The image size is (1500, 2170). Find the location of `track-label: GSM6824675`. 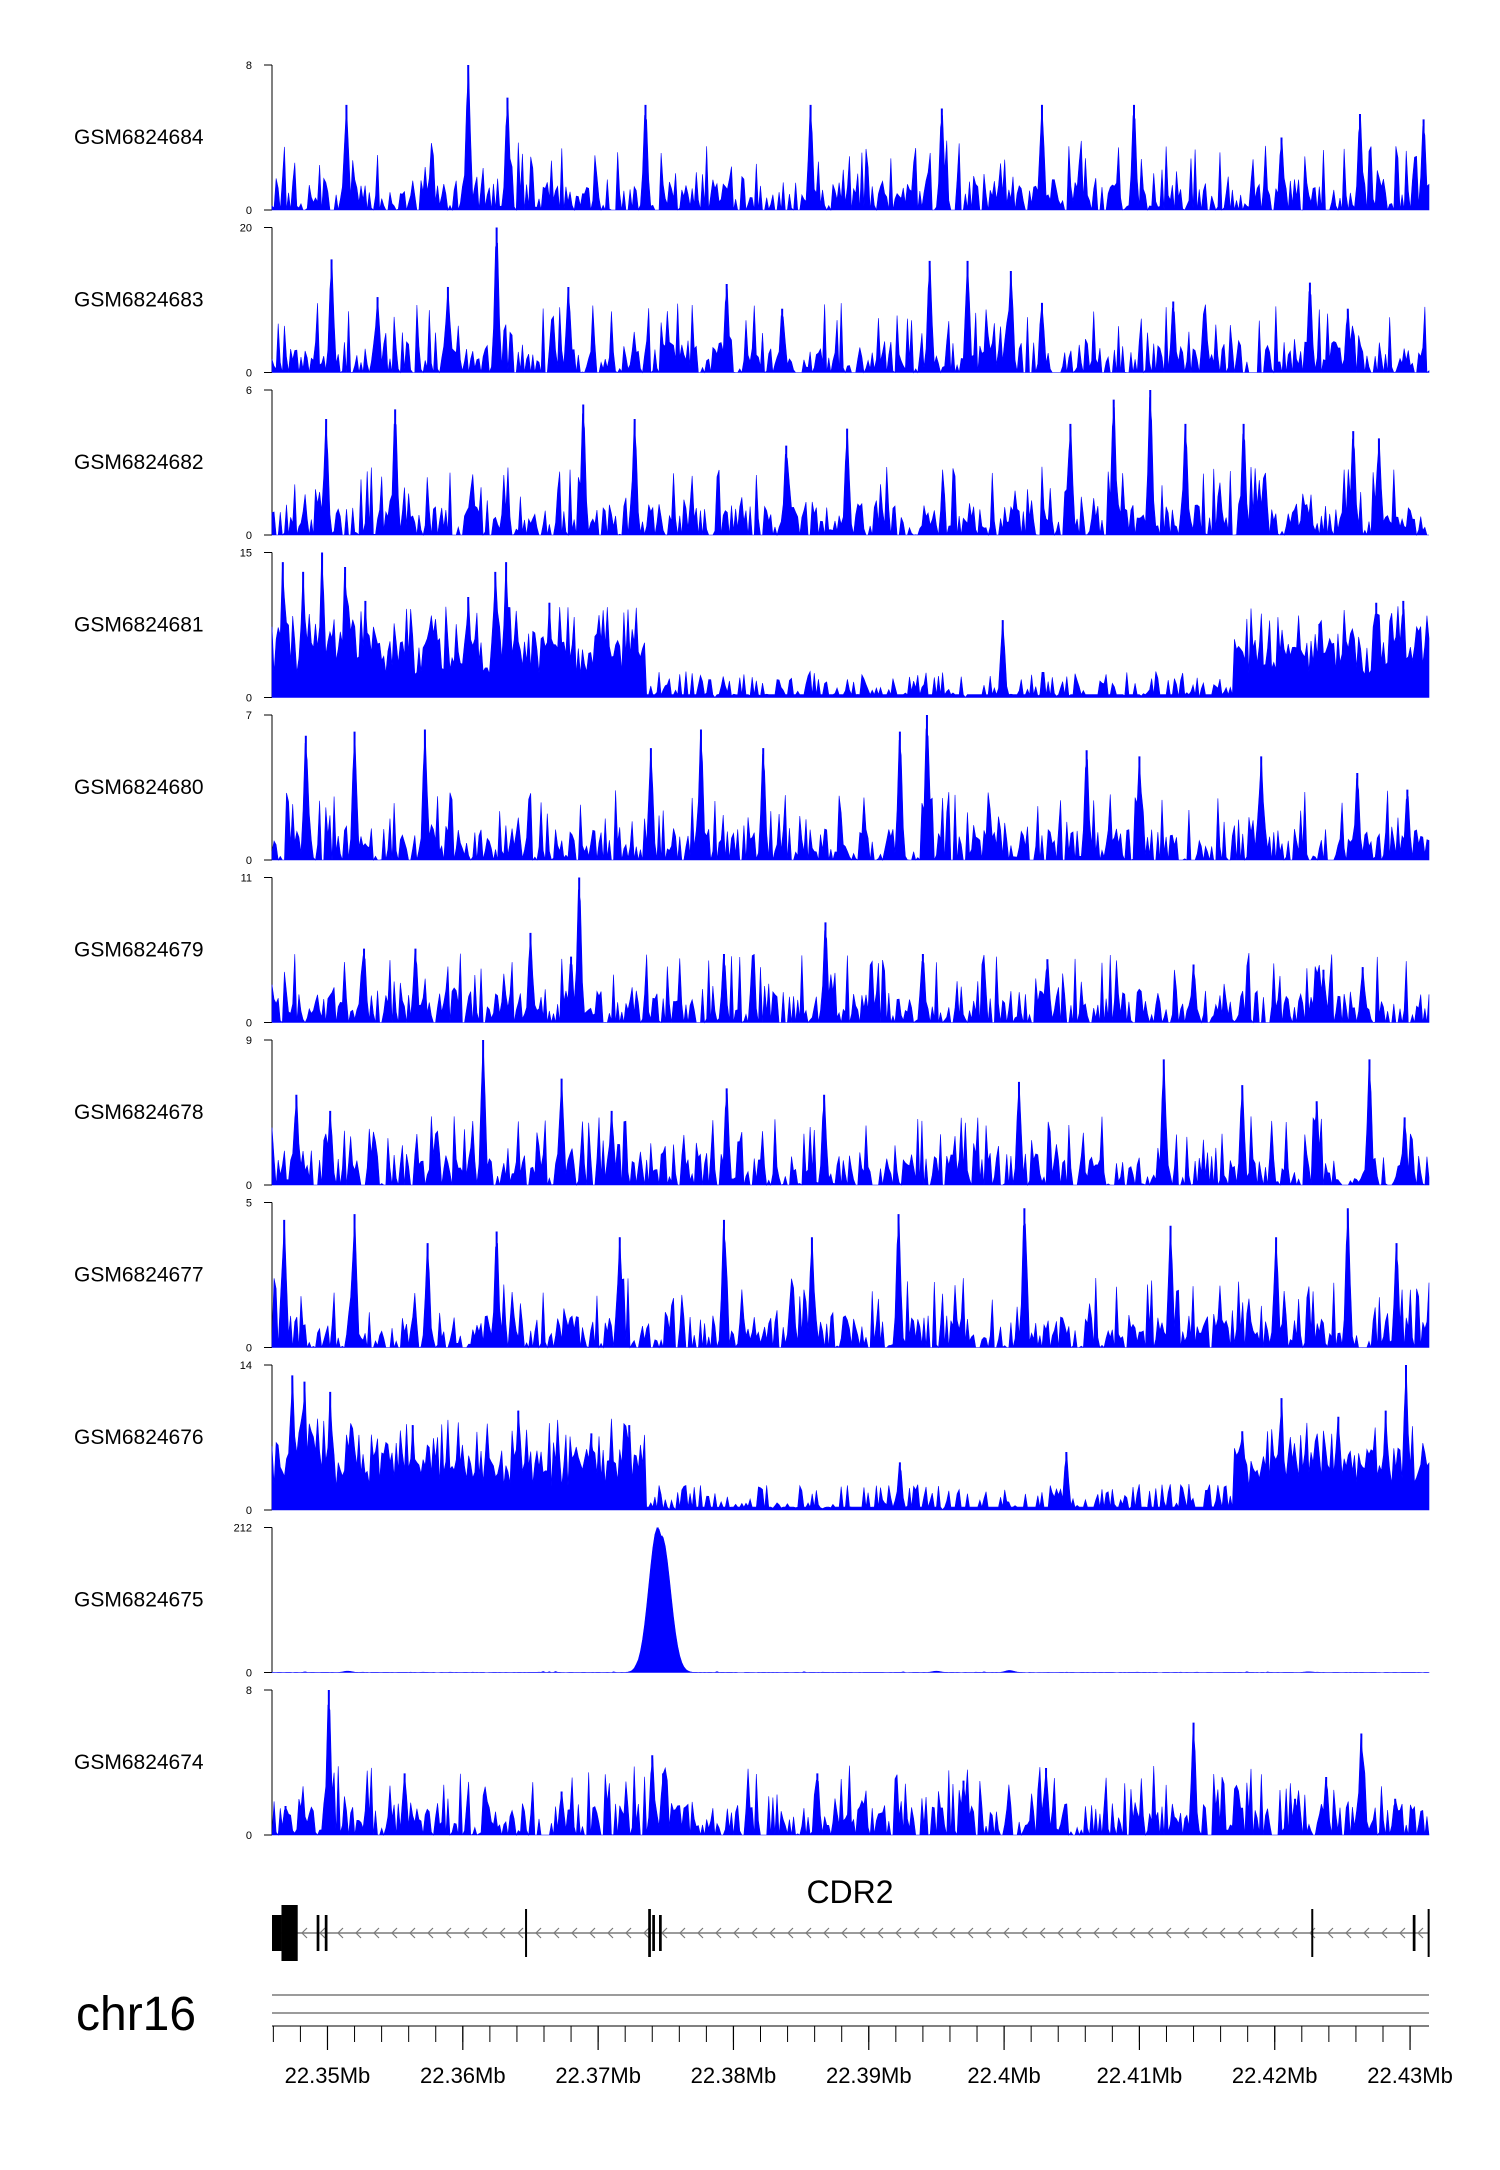

track-label: GSM6824675 is located at coordinates (139, 1600).